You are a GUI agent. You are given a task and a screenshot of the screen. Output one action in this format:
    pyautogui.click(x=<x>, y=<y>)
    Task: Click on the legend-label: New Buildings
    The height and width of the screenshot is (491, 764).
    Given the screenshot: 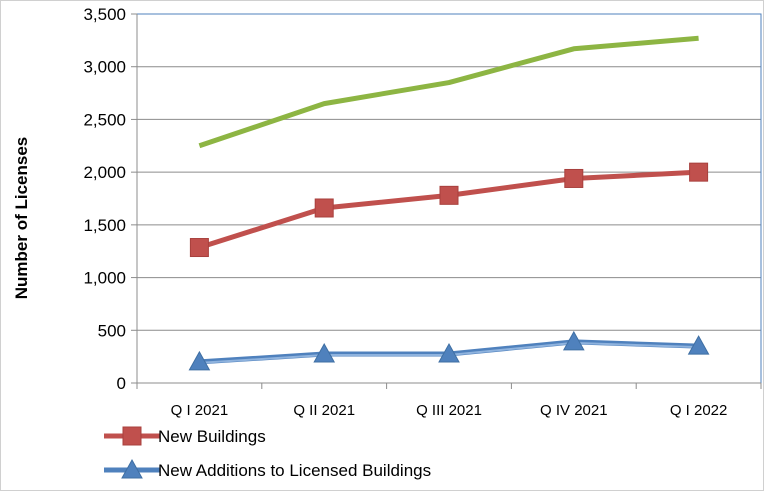 What is the action you would take?
    pyautogui.click(x=212, y=436)
    